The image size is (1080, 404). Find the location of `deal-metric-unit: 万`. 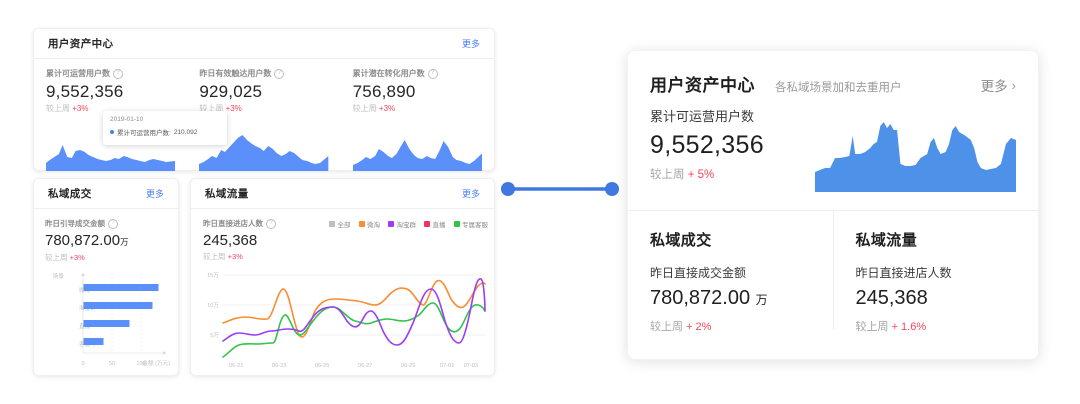

deal-metric-unit: 万 is located at coordinates (124, 242).